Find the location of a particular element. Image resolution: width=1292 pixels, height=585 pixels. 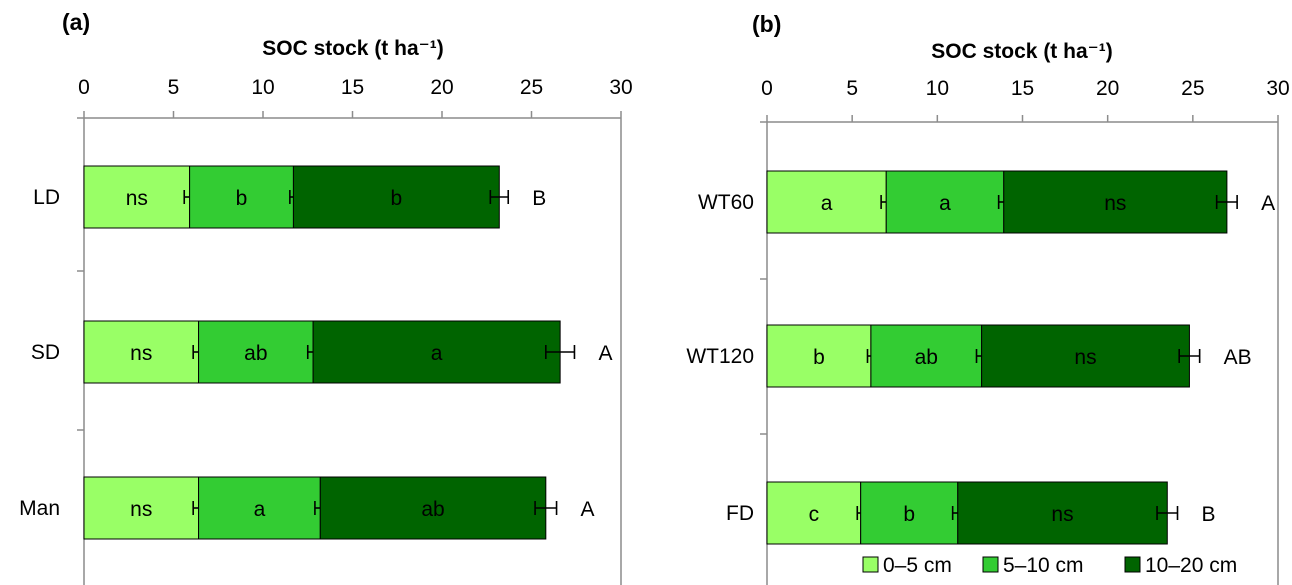

total-significance-letter: AB is located at coordinates (1238, 357).